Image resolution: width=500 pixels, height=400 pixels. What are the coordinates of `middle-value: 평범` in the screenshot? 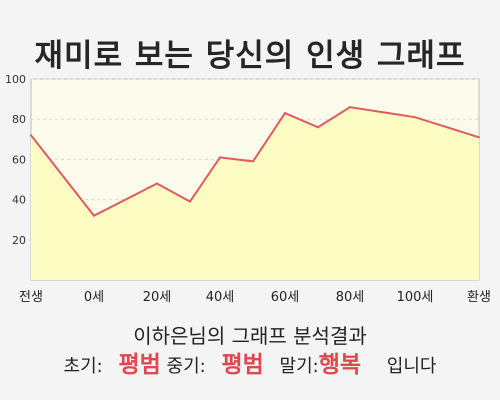 It's located at (242, 365).